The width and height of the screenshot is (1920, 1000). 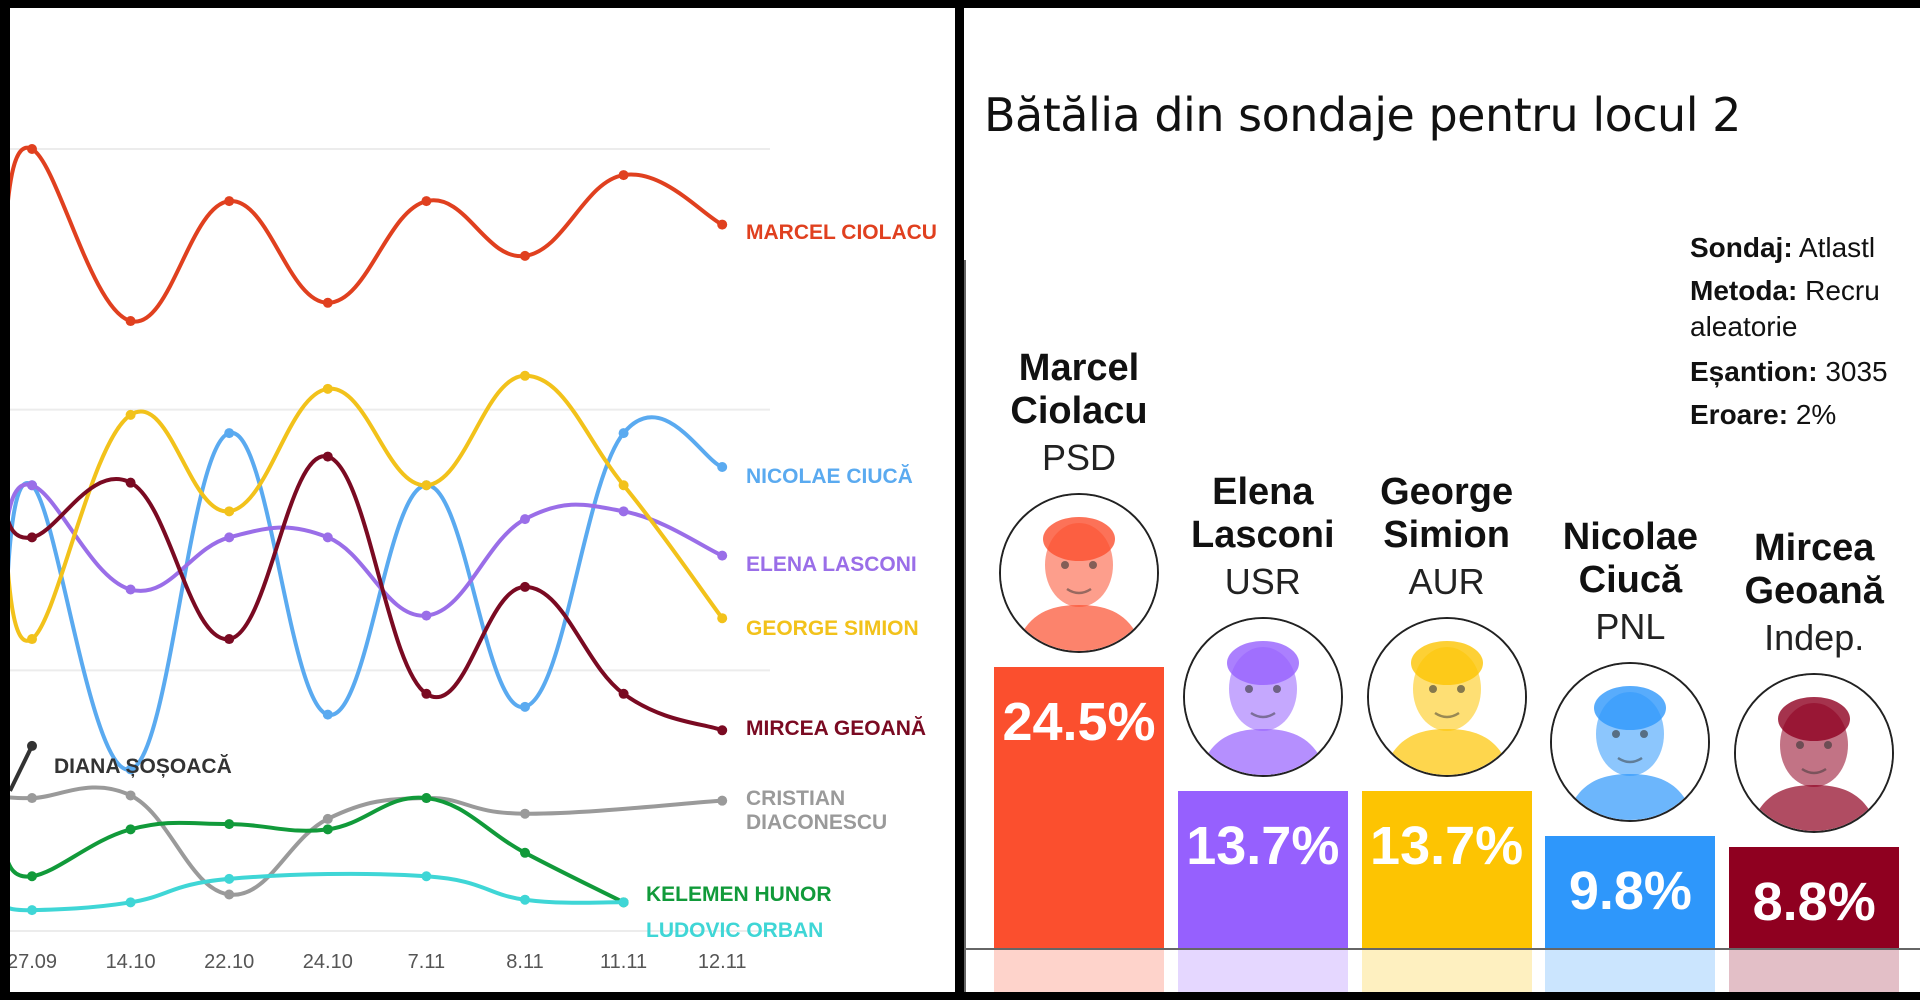 What do you see at coordinates (1630, 579) in the screenshot?
I see `candidate-last-name: Ciucă` at bounding box center [1630, 579].